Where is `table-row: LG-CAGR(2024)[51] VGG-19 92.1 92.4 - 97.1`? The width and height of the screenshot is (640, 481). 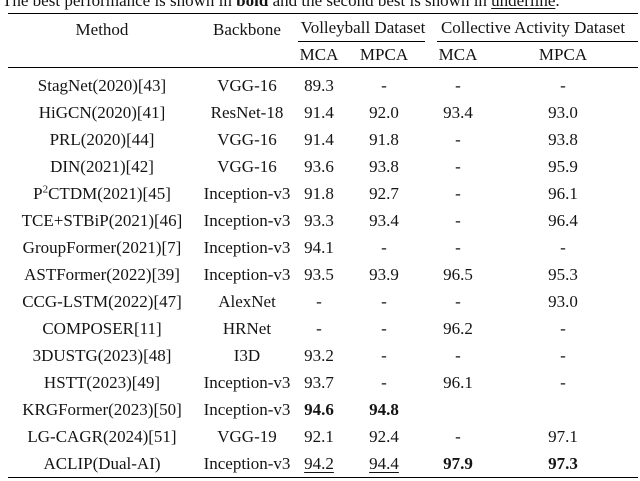 table-row: LG-CAGR(2024)[51] VGG-19 92.1 92.4 - 97.1 is located at coordinates (323, 436).